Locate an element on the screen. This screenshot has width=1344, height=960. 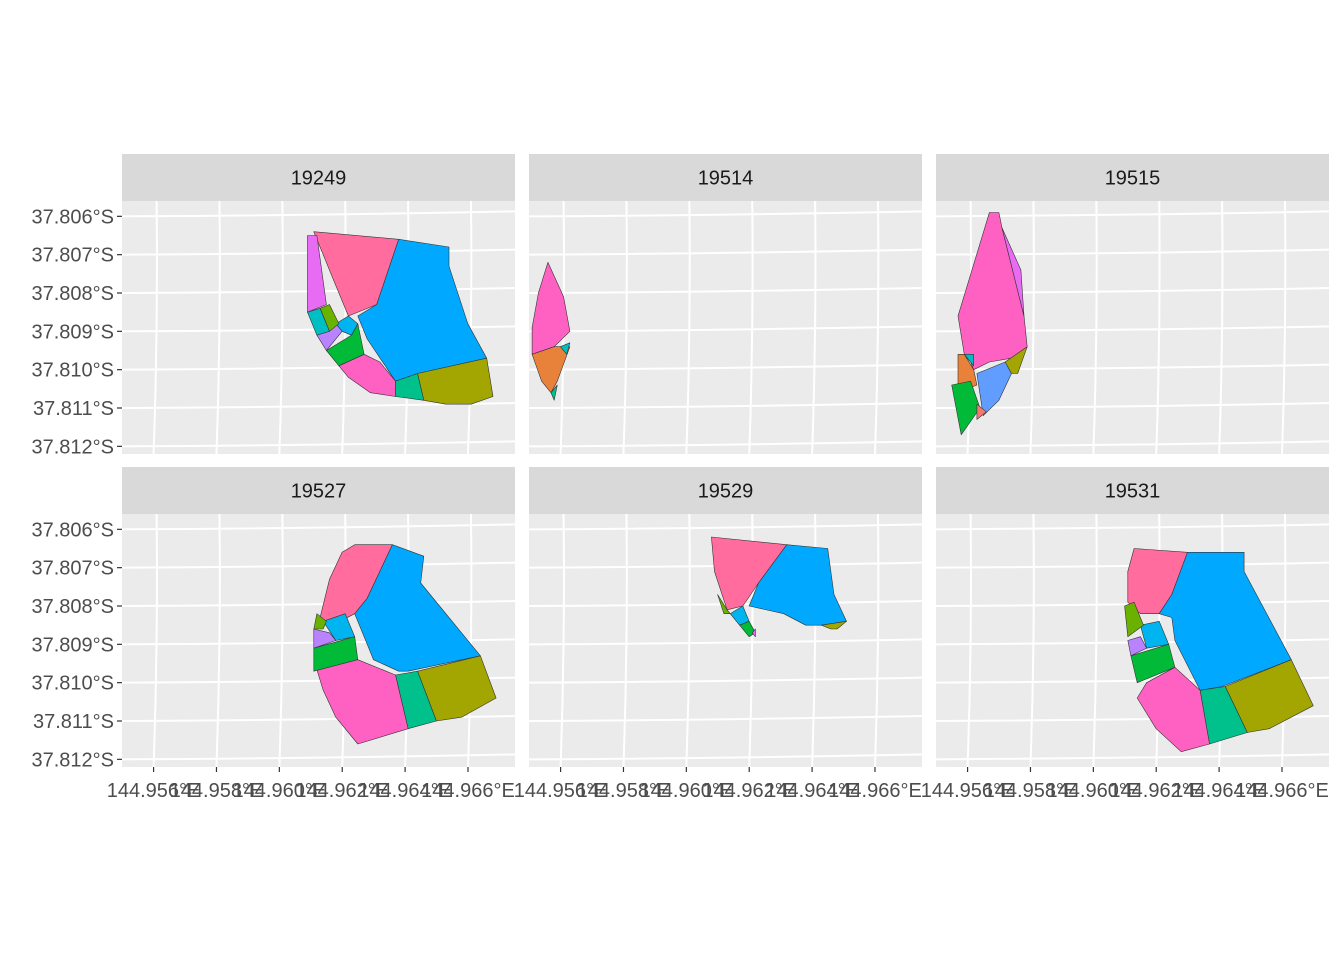
y-tick-label: 37.807°S is located at coordinates (72, 569).